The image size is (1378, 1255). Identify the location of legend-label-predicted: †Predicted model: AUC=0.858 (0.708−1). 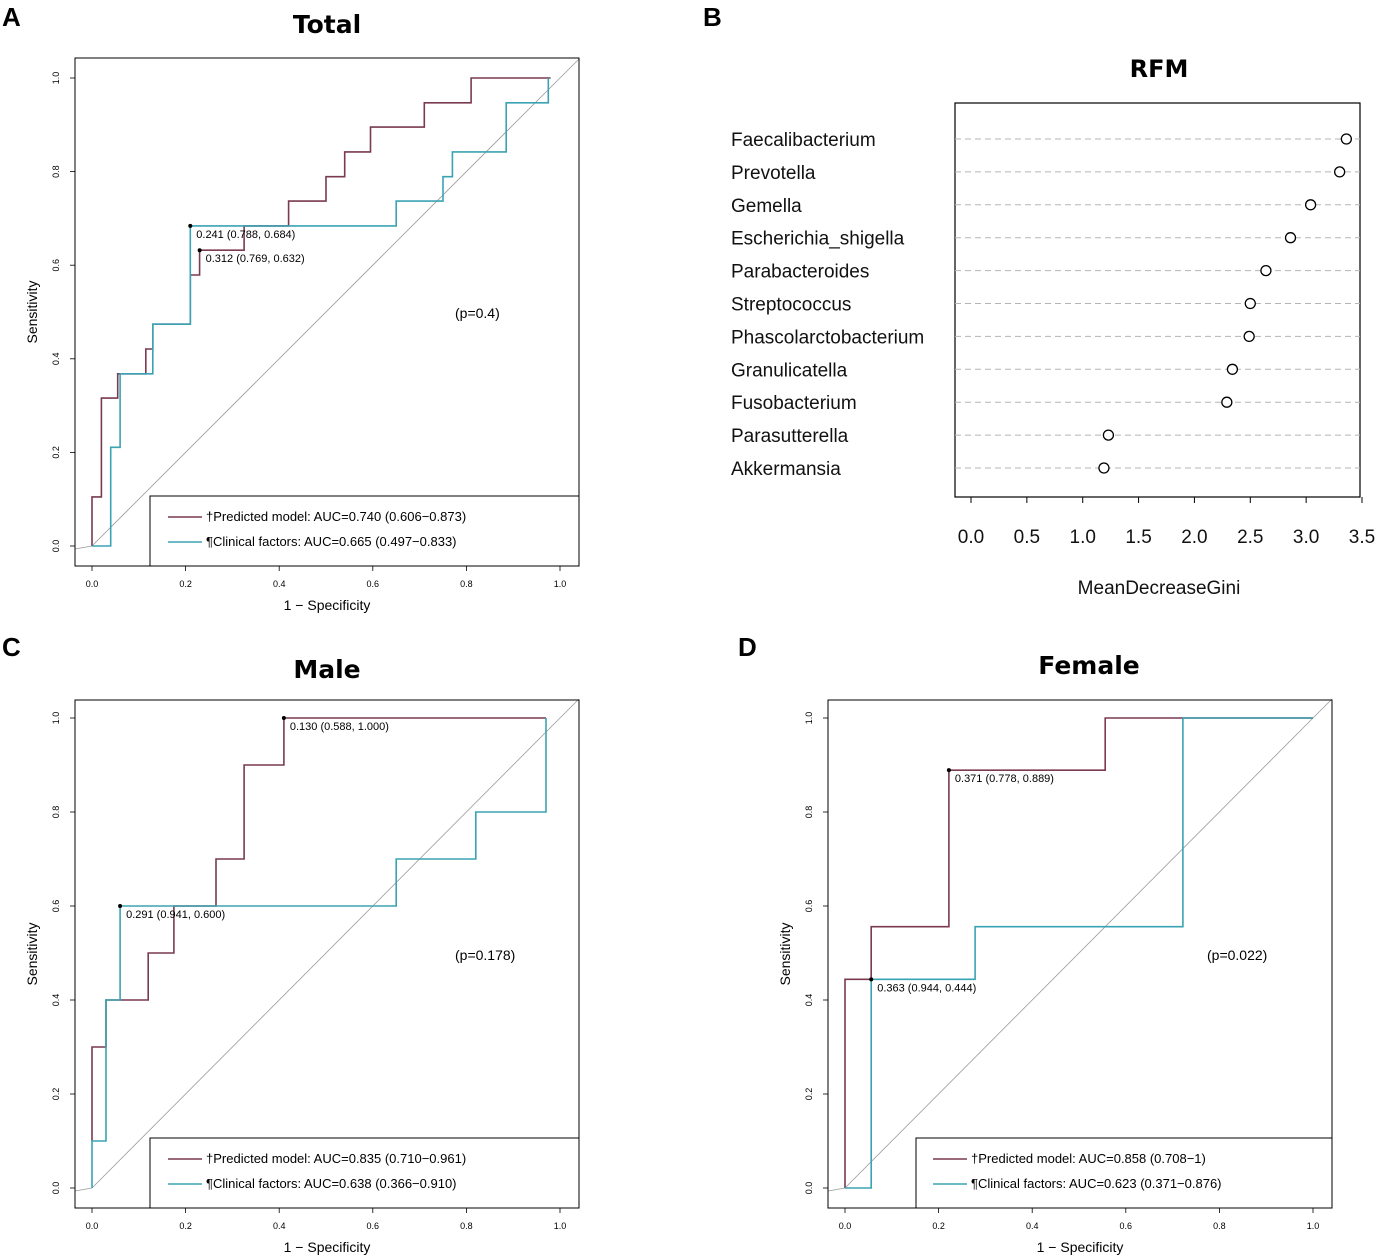
(1088, 1158).